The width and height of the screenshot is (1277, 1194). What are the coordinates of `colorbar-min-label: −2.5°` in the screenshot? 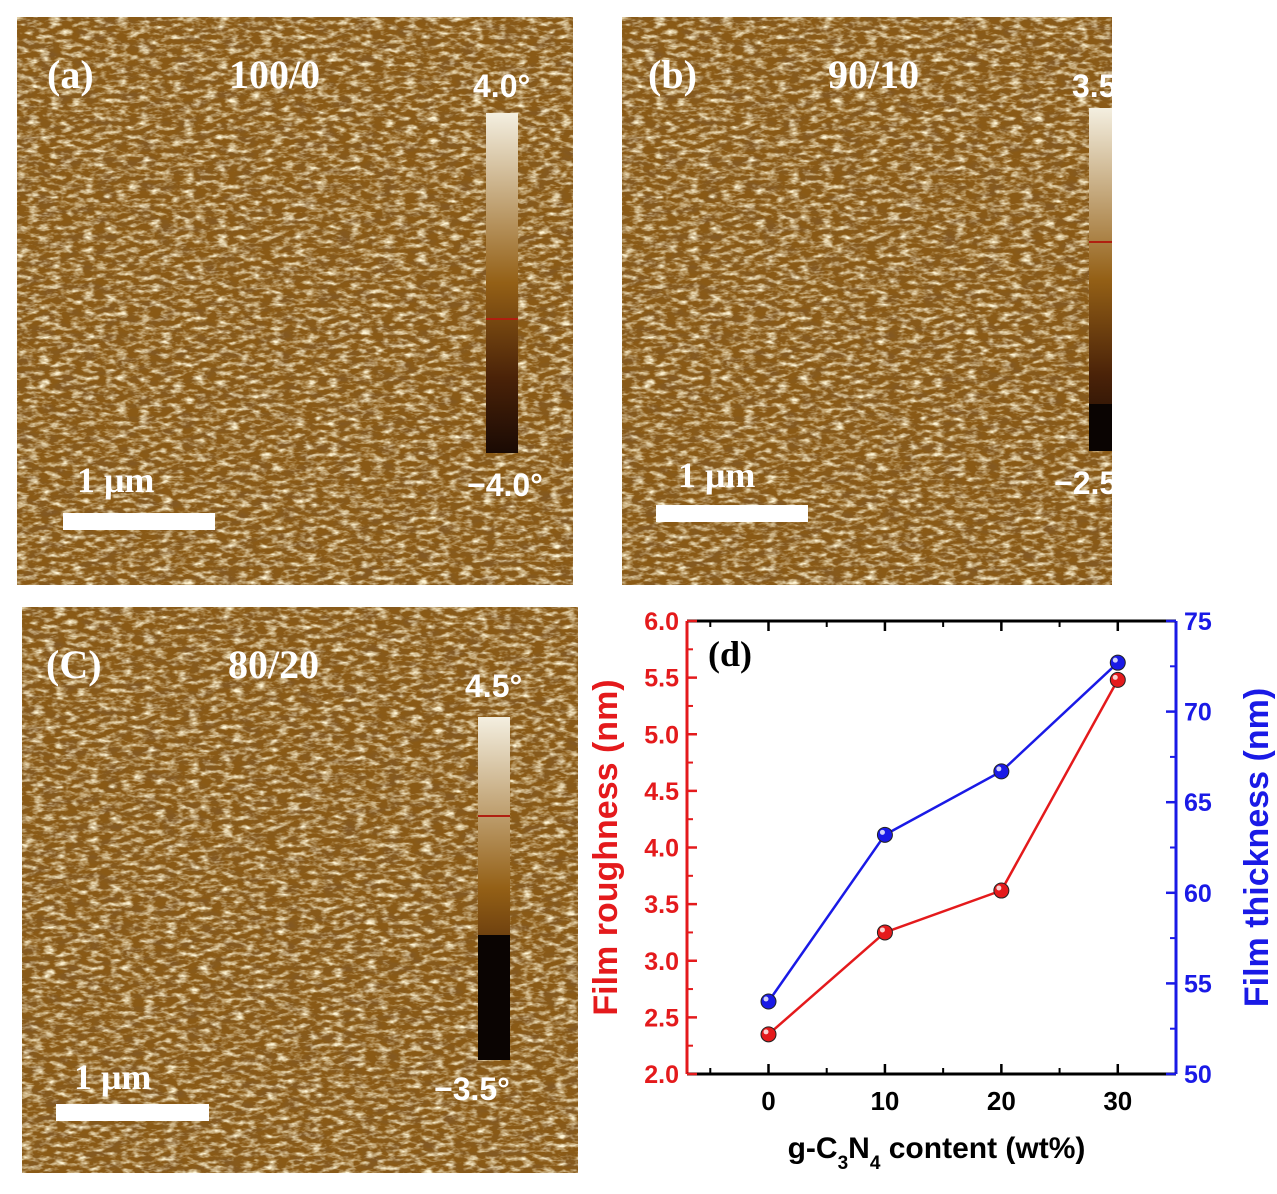 It's located at (1083, 483).